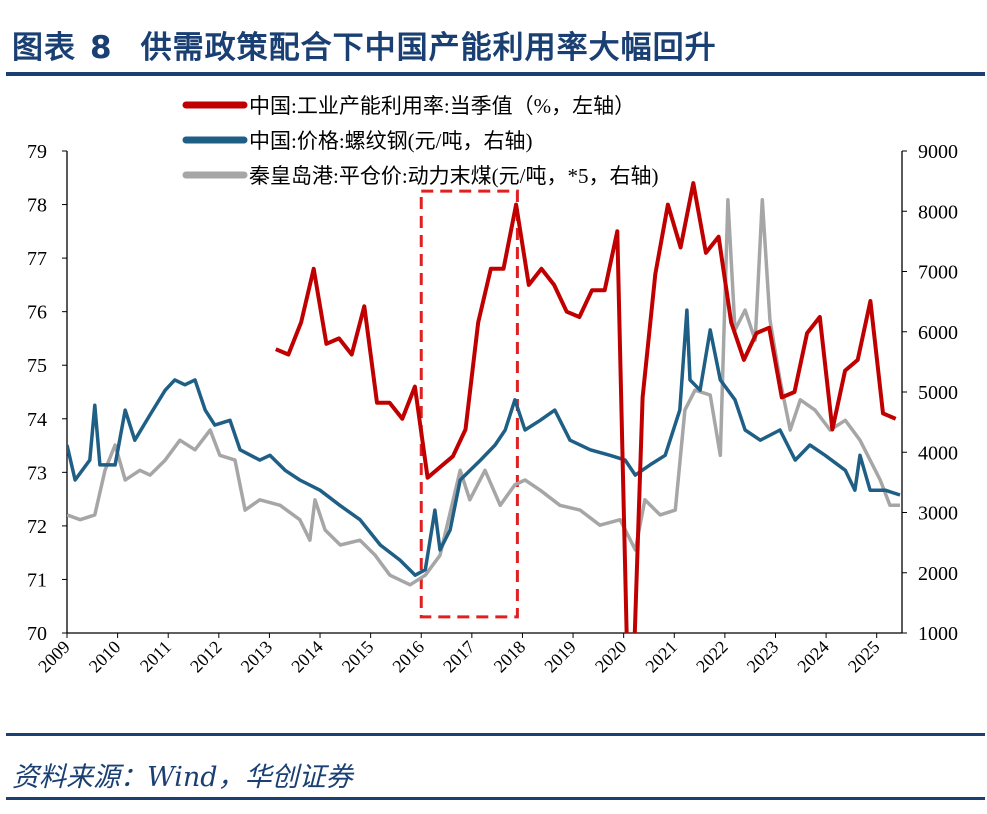  I want to click on x-tick-label: 2025, so click(864, 657).